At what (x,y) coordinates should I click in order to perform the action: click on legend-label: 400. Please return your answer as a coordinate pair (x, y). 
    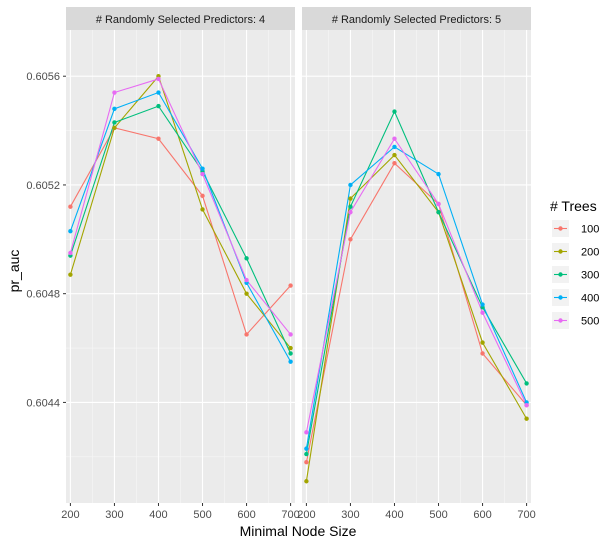
    Looking at the image, I should click on (590, 299).